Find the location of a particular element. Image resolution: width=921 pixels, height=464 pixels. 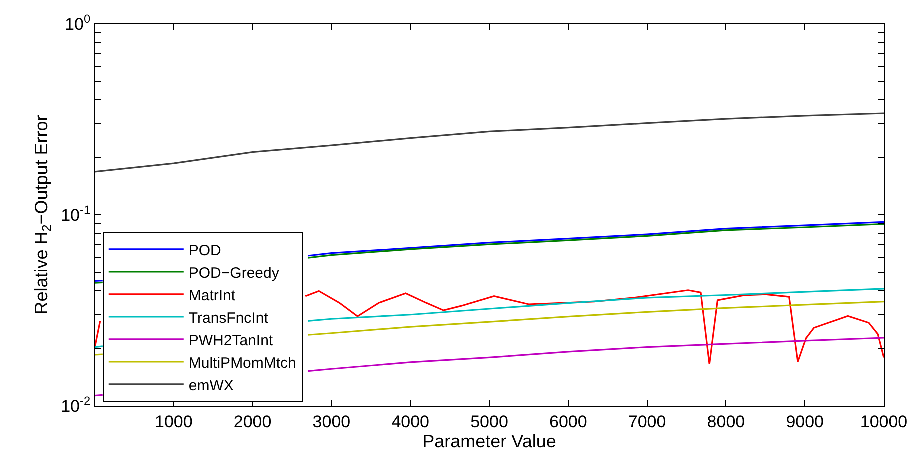

legend-label: emWX is located at coordinates (211, 385).